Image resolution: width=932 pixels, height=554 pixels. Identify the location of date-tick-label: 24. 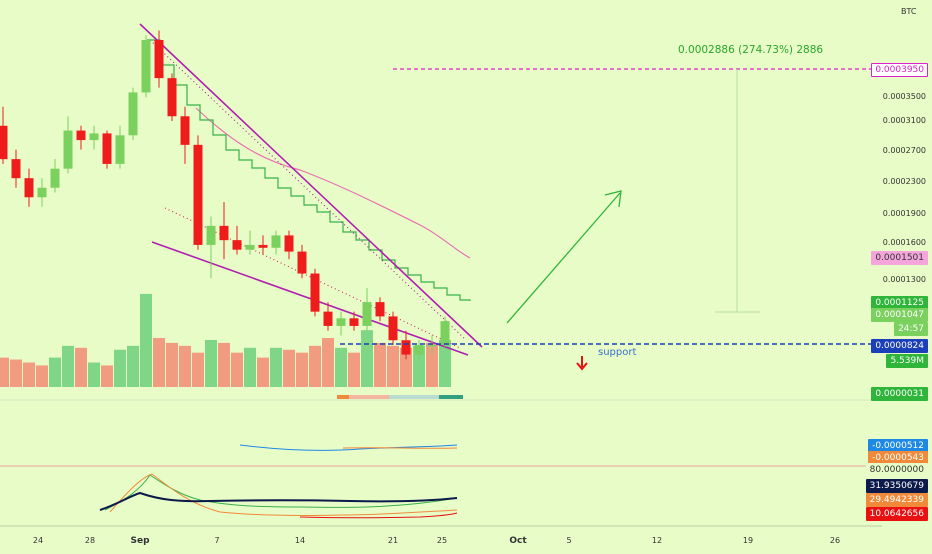
(38, 540).